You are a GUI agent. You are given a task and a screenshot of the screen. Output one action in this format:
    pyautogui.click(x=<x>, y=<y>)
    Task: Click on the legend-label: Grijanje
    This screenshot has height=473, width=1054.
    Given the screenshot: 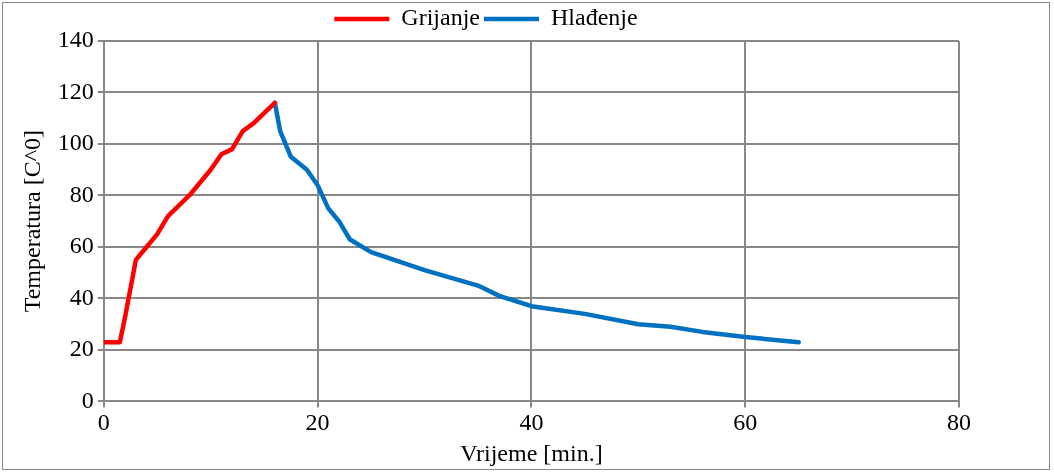 What is the action you would take?
    pyautogui.click(x=441, y=17)
    